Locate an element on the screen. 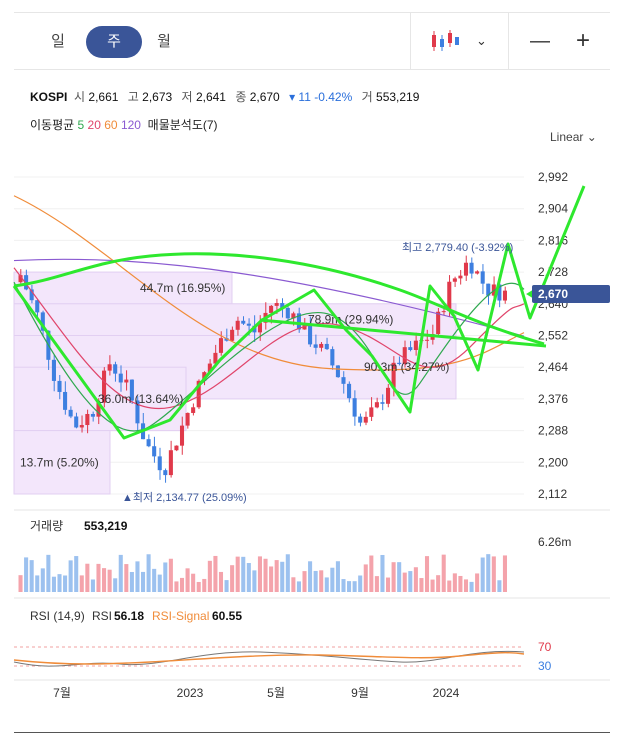  price-axis-label: 2,288 is located at coordinates (553, 431).